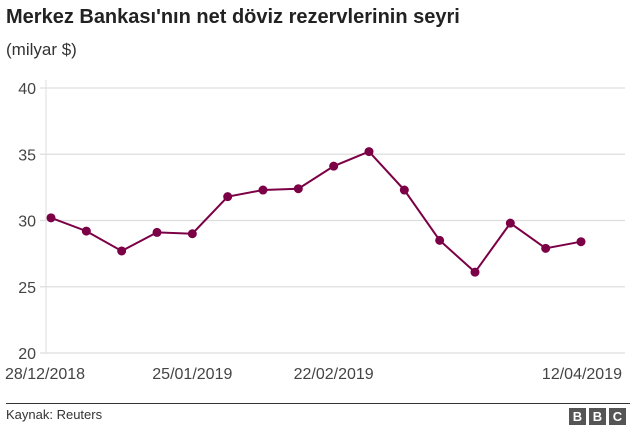 This screenshot has width=640, height=430. What do you see at coordinates (27, 354) in the screenshot?
I see `y-tick-label: 20` at bounding box center [27, 354].